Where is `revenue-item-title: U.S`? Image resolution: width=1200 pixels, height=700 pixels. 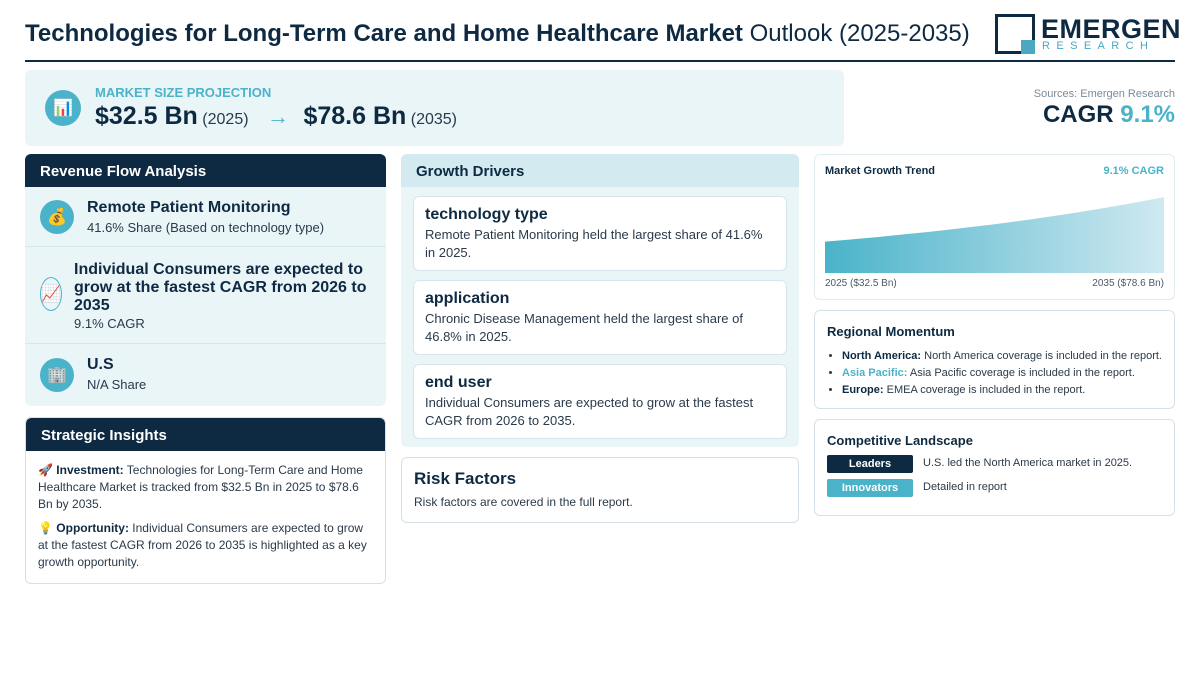 revenue-item-title: U.S is located at coordinates (100, 364).